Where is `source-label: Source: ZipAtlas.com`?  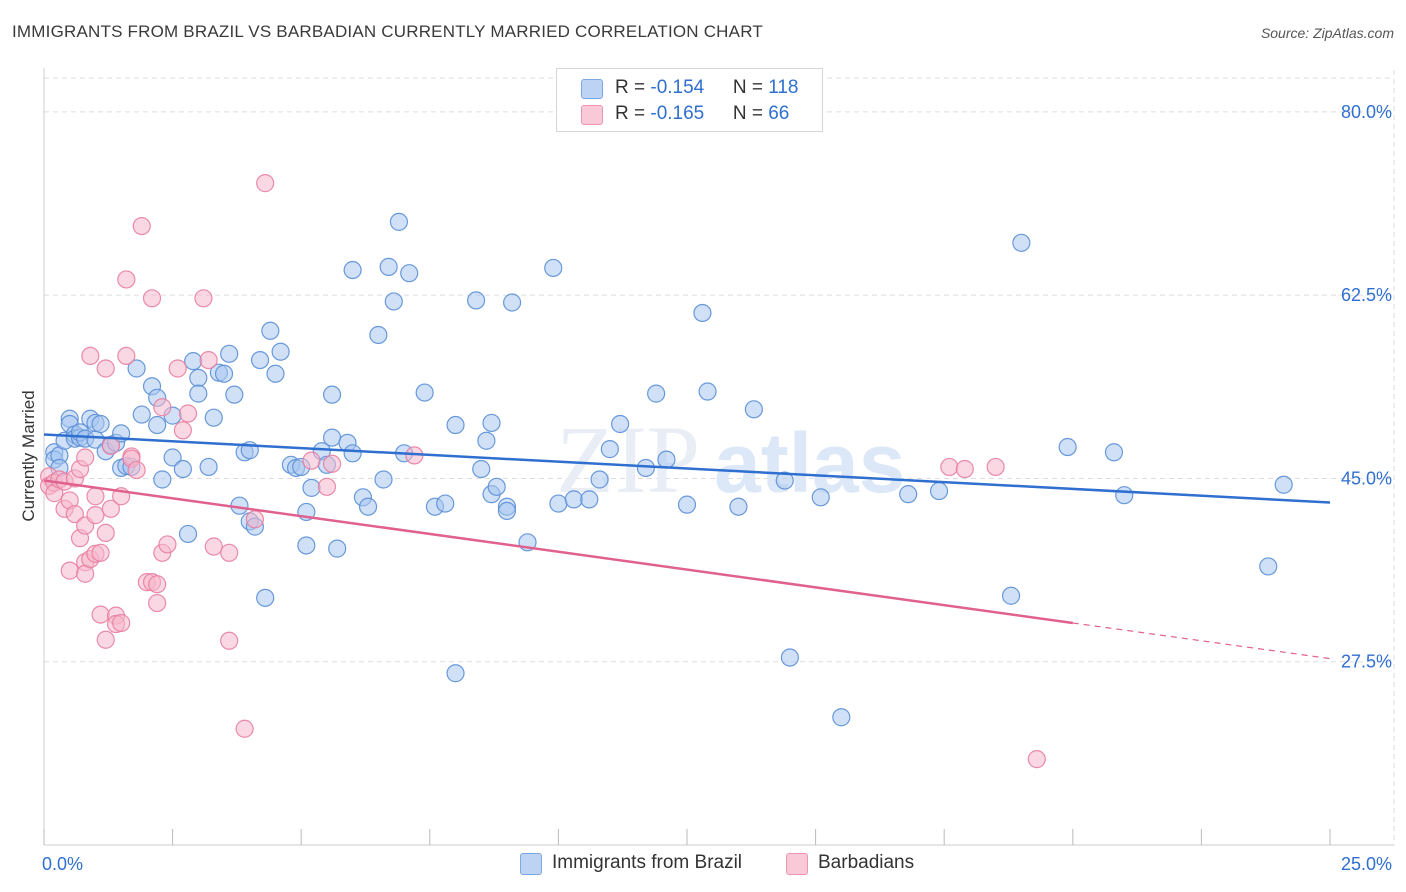 source-label: Source: ZipAtlas.com is located at coordinates (1327, 33).